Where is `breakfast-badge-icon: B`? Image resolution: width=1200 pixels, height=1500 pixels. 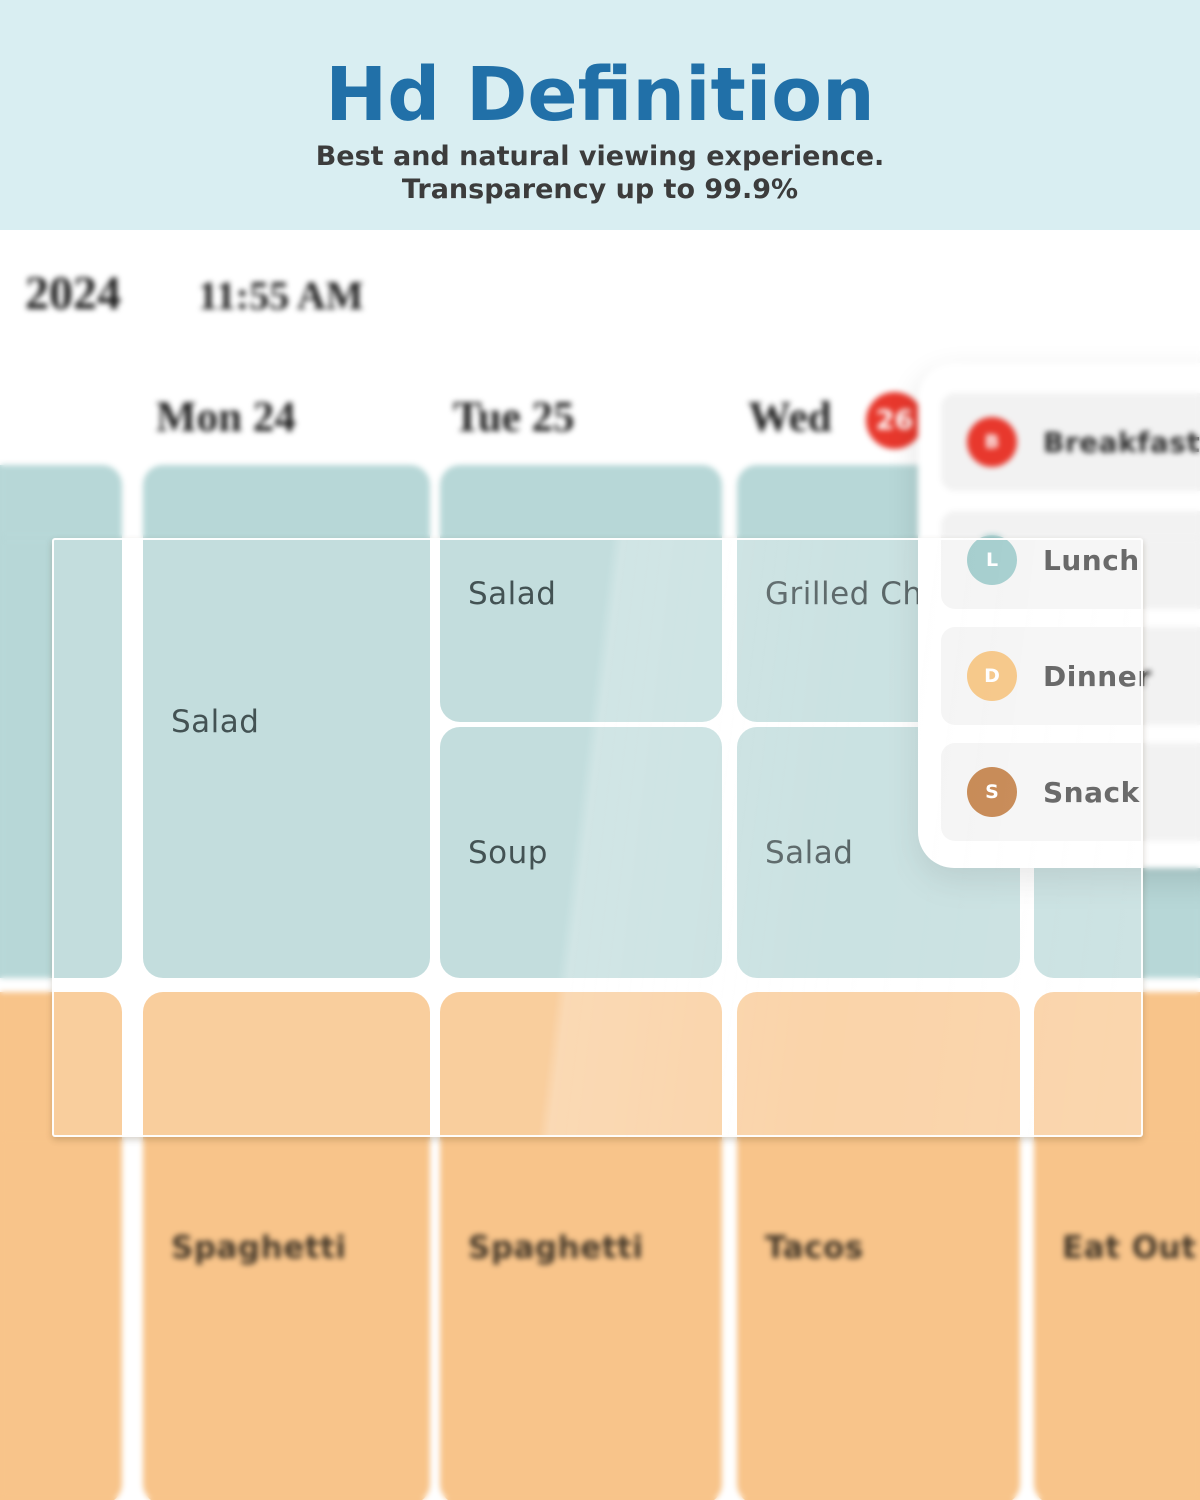
breakfast-badge-icon: B is located at coordinates (992, 442).